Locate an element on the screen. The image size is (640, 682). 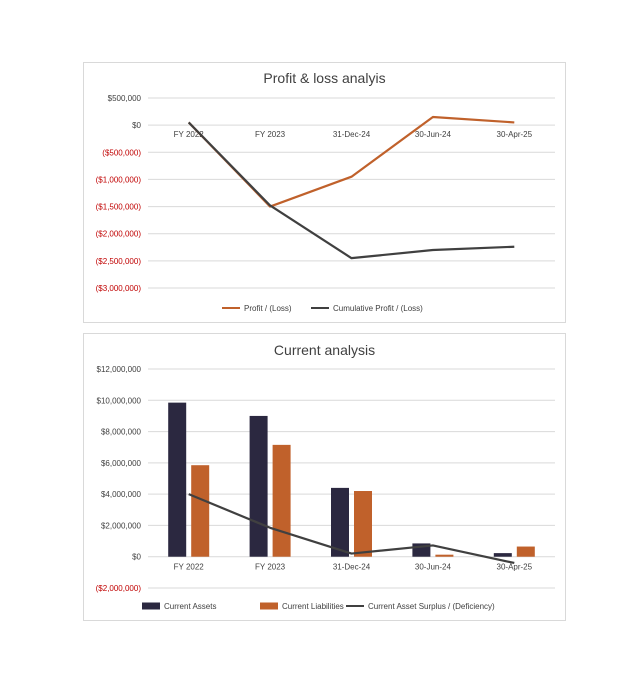
legend-label: Current Assets is located at coordinates (190, 606).